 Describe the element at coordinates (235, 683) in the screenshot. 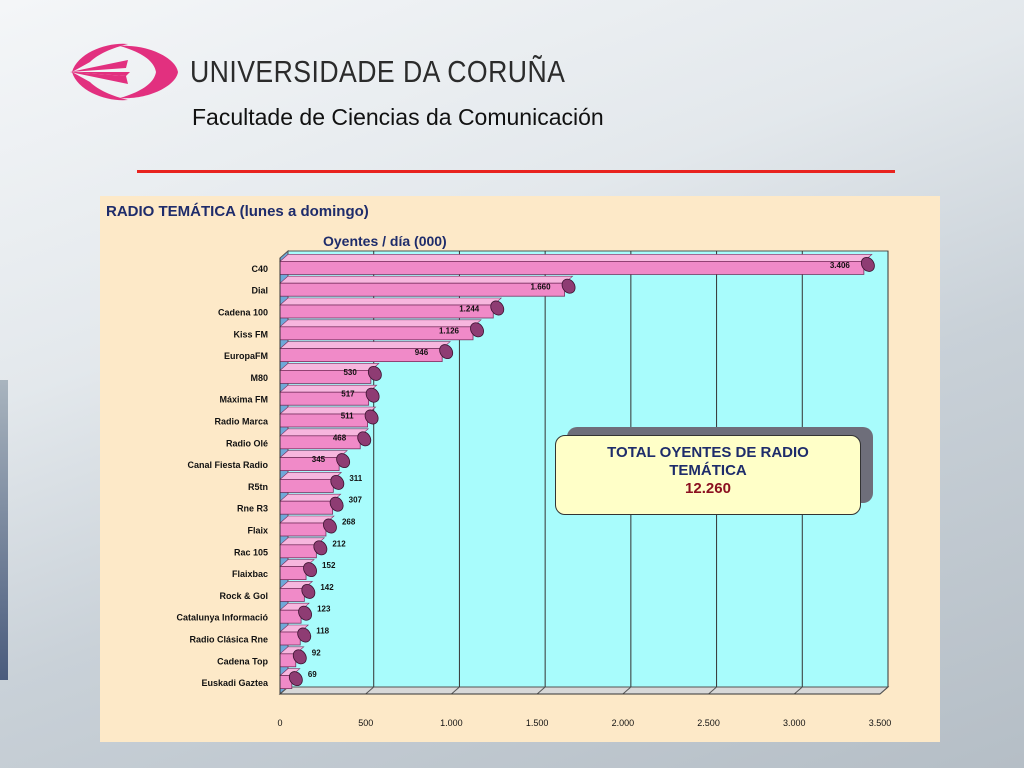

I see `category-label: Euskadi Gaztea` at that location.